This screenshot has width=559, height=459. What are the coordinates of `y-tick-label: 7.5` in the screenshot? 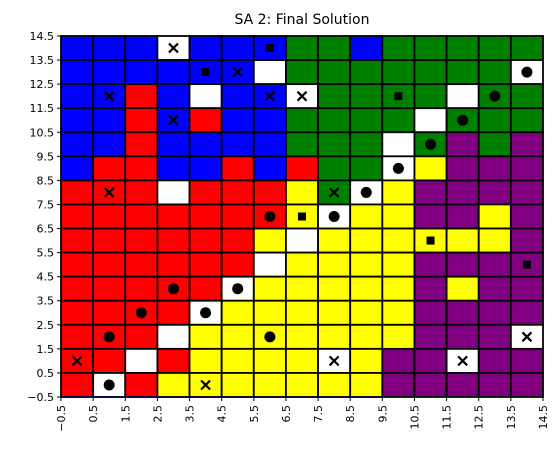 It's located at (46, 204).